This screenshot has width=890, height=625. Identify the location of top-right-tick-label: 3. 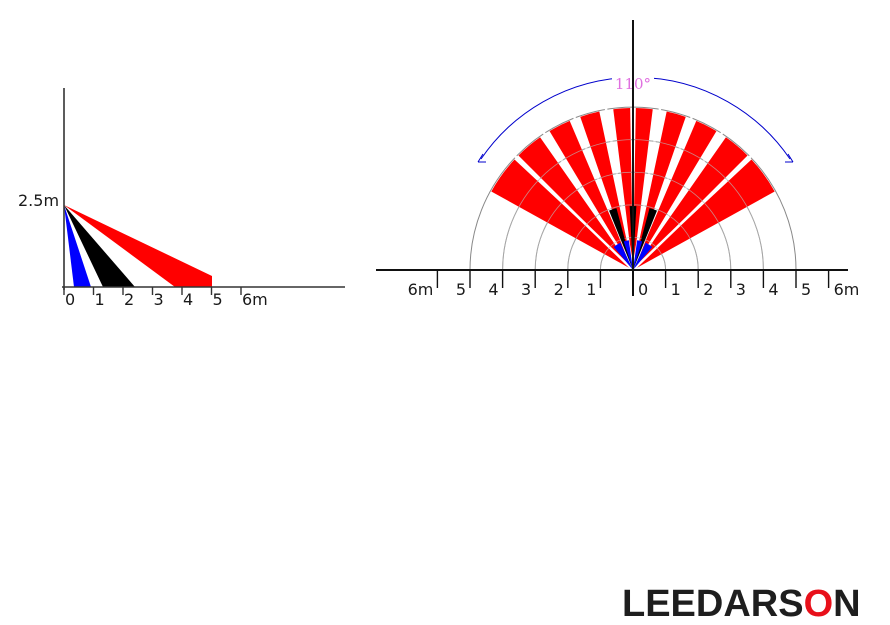
(741, 289).